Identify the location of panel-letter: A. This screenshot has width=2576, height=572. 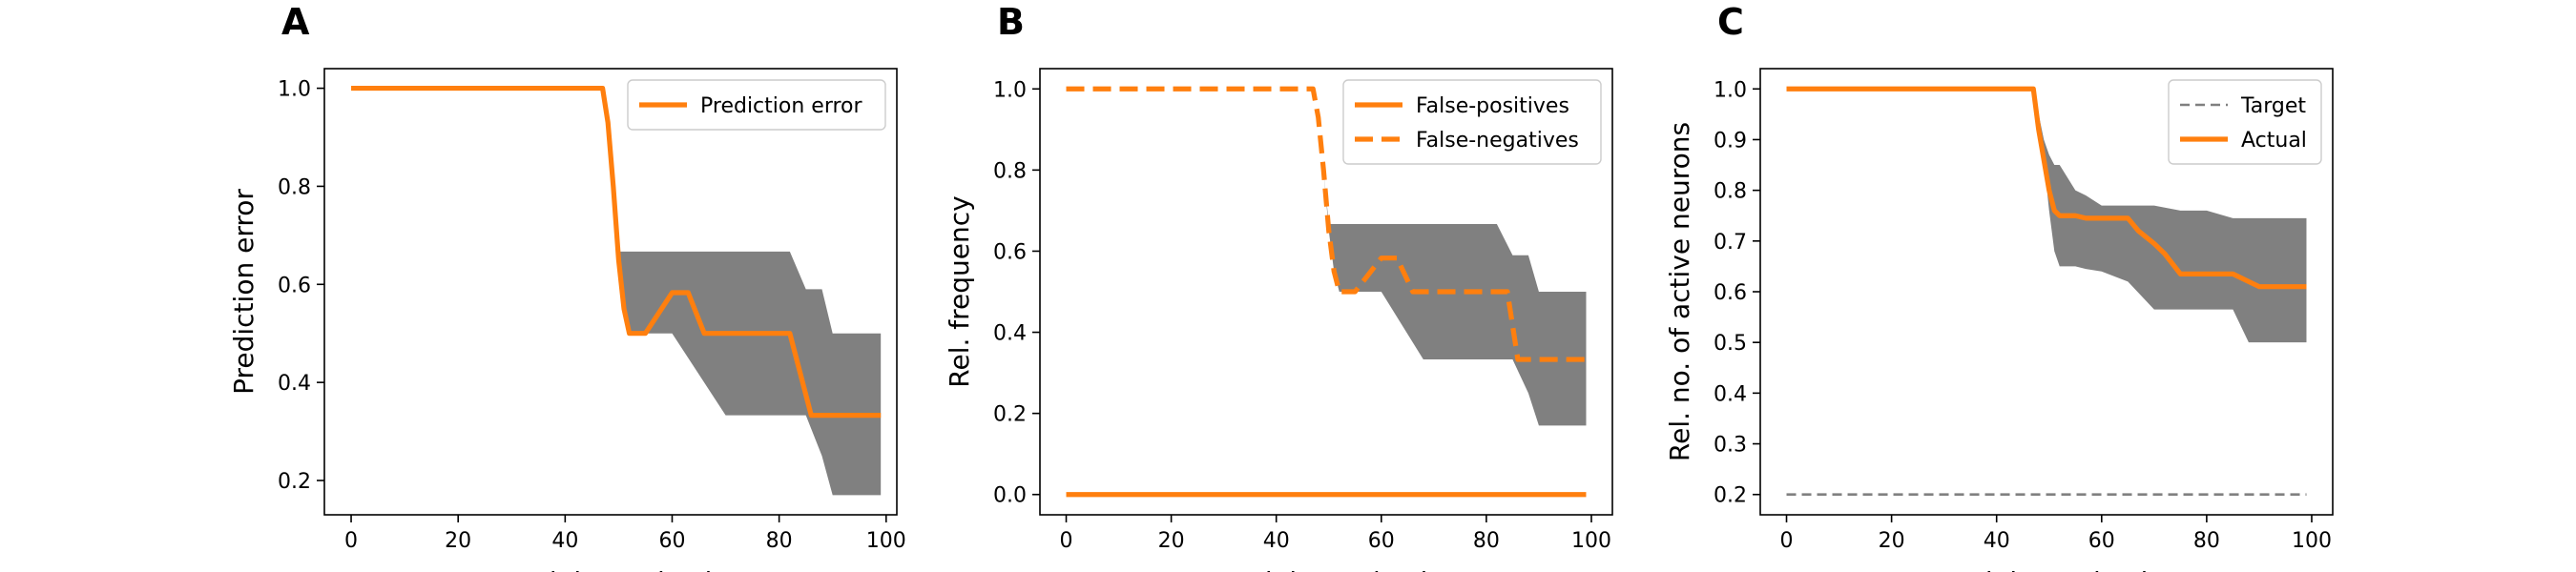
(295, 22).